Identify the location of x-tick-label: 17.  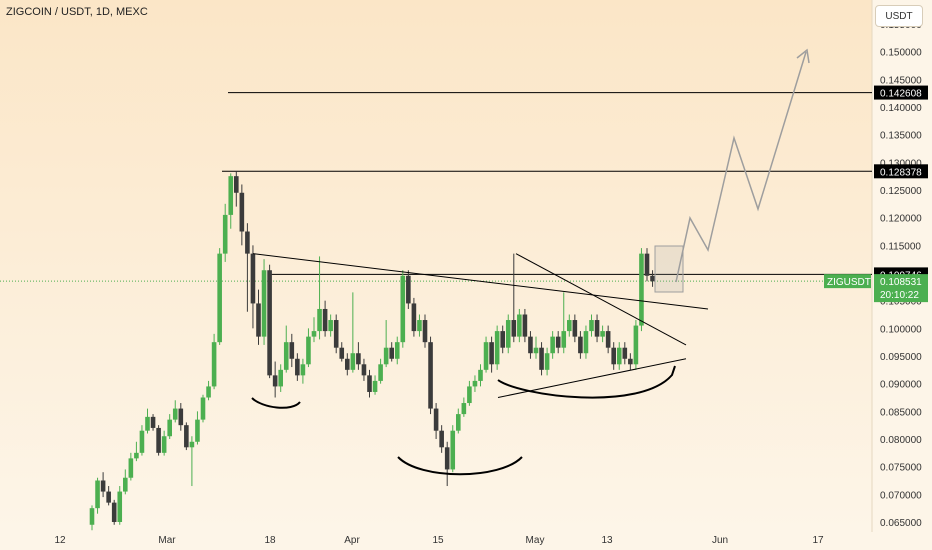
(818, 540).